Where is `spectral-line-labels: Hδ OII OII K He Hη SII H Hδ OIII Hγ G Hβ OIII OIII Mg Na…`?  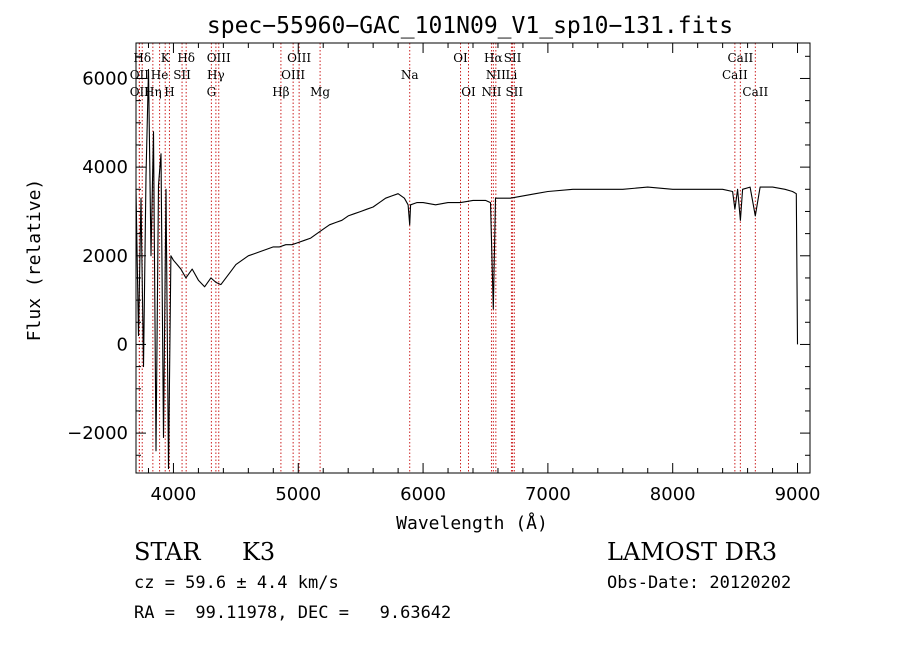 spectral-line-labels: Hδ OII OII K He Hη SII H Hδ OIII Hγ G Hβ OIII OIII Mg Na… is located at coordinates (449, 75).